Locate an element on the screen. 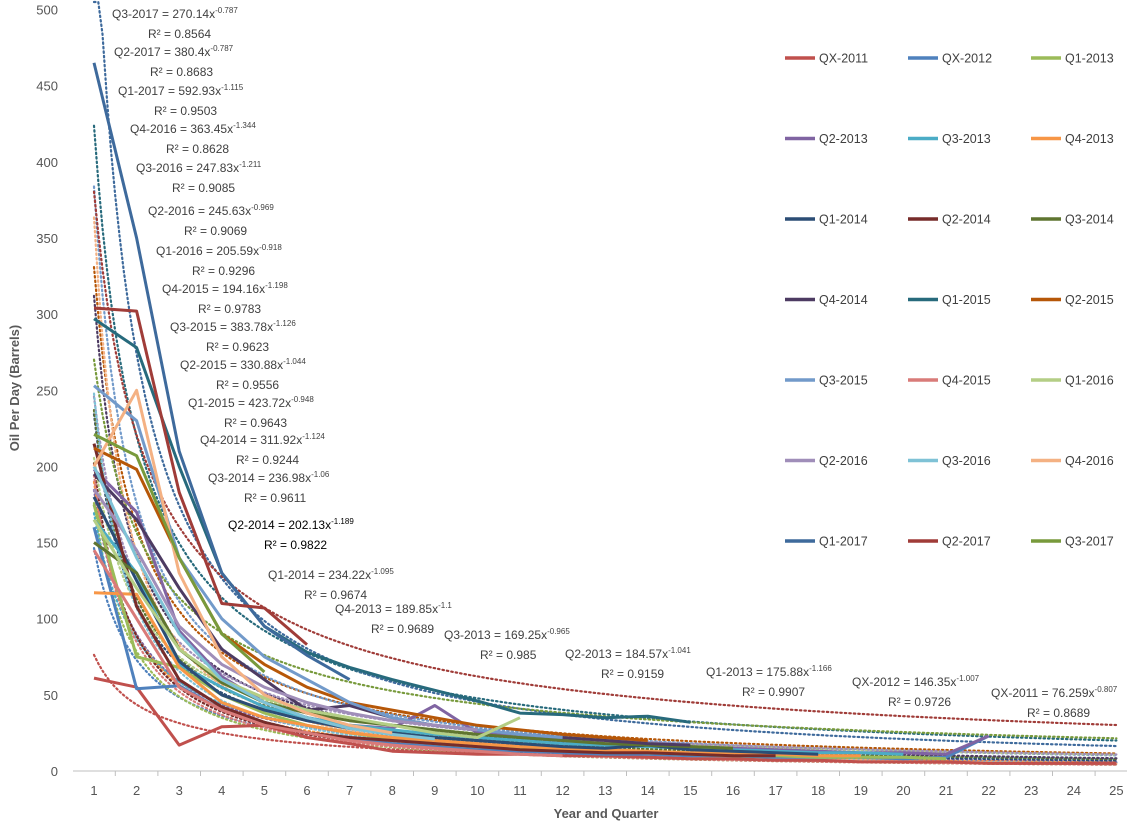 This screenshot has height=826, width=1137. series-line-q3-2017 is located at coordinates (179, 553).